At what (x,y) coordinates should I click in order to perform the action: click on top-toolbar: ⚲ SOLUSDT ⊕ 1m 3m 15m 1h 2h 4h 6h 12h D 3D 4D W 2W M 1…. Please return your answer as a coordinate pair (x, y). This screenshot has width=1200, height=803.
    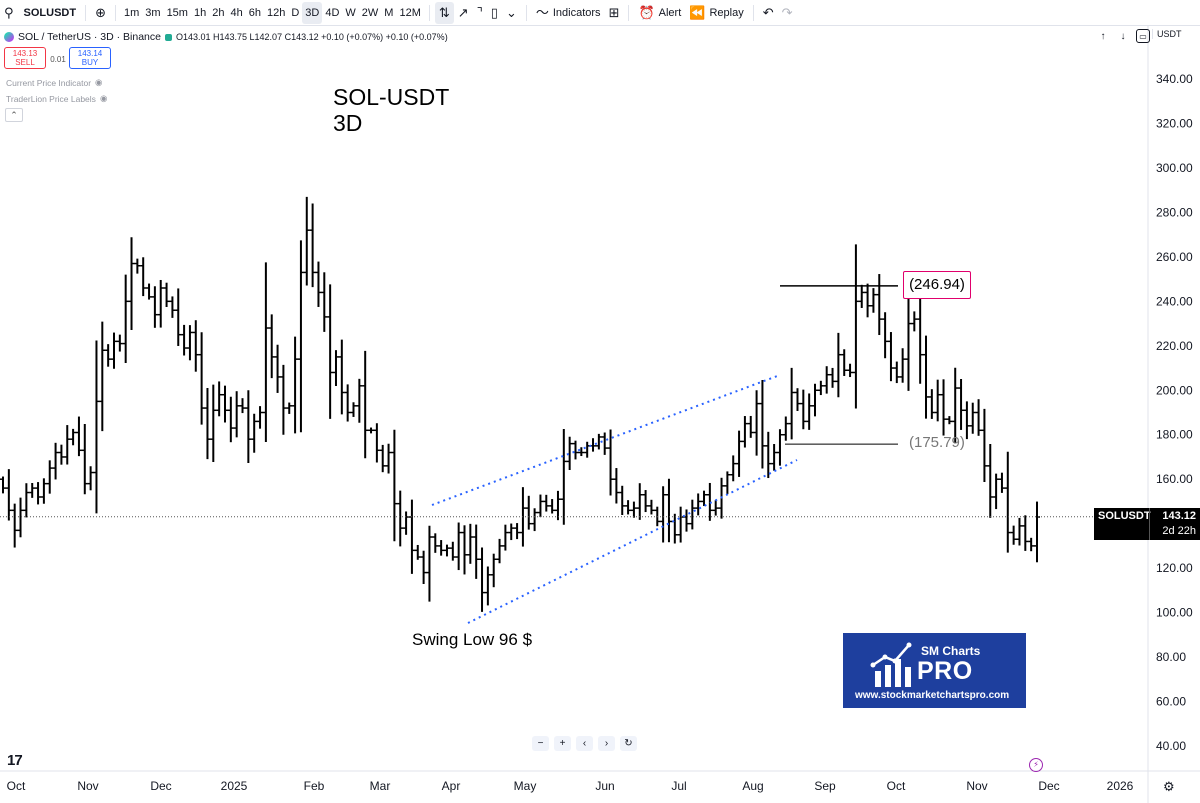
    Looking at the image, I should click on (600, 13).